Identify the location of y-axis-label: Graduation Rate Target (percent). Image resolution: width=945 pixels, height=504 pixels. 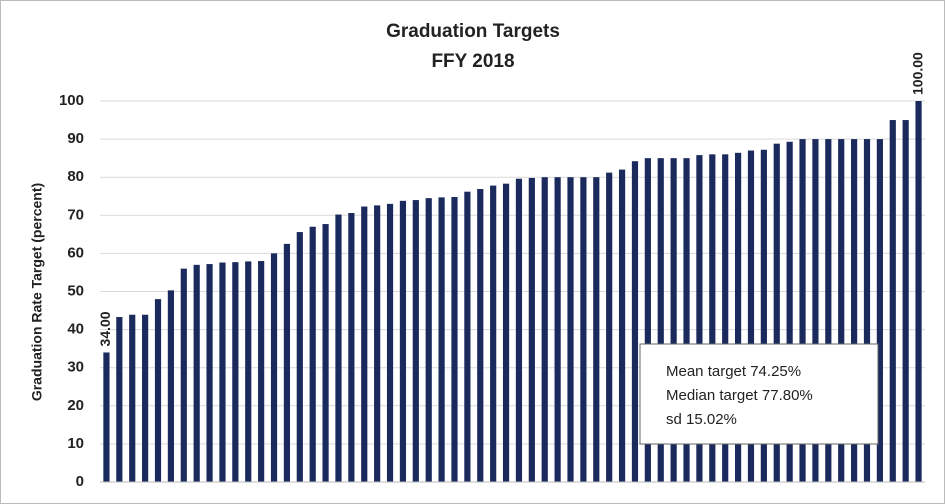
(37, 292).